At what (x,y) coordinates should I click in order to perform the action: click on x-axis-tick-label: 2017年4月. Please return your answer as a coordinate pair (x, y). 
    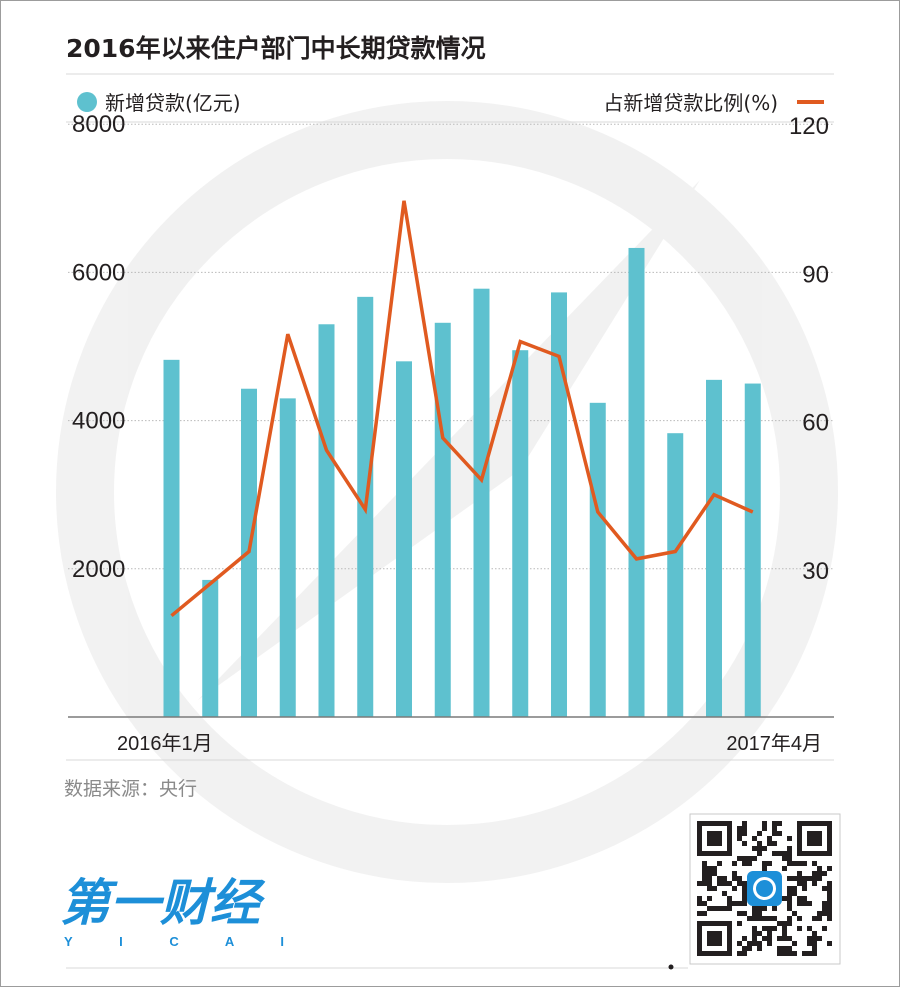
    Looking at the image, I should click on (774, 743).